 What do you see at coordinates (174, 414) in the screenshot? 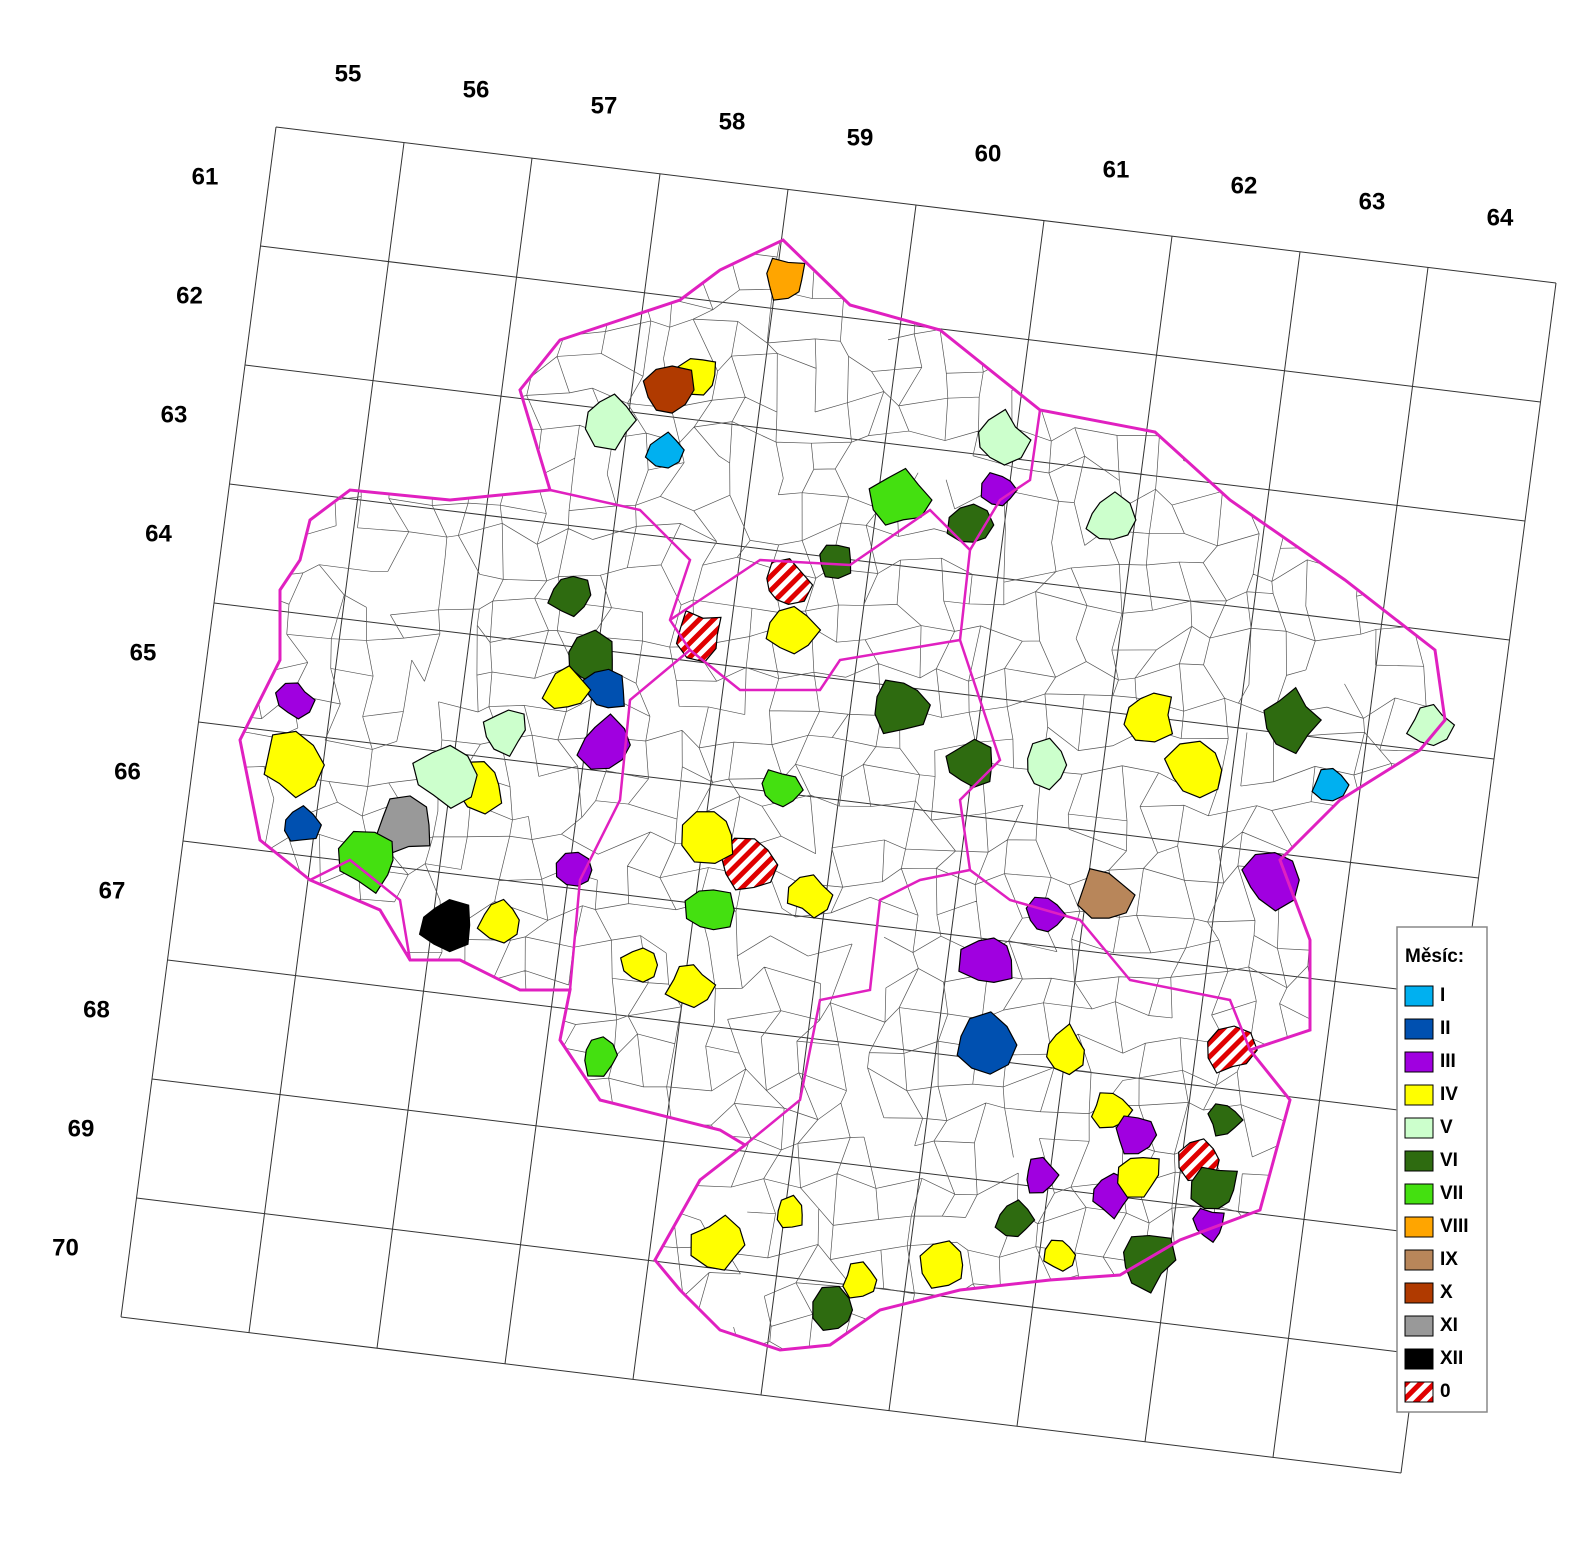
I see `row-label: 63` at bounding box center [174, 414].